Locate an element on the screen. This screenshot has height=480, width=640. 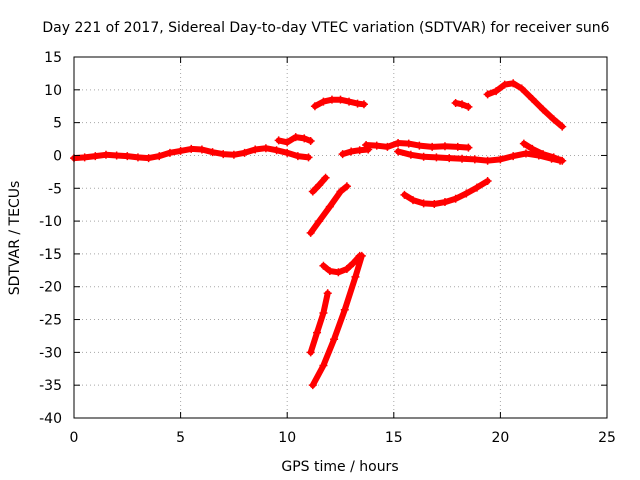
y-tick-label: -15 is located at coordinates (50, 255).